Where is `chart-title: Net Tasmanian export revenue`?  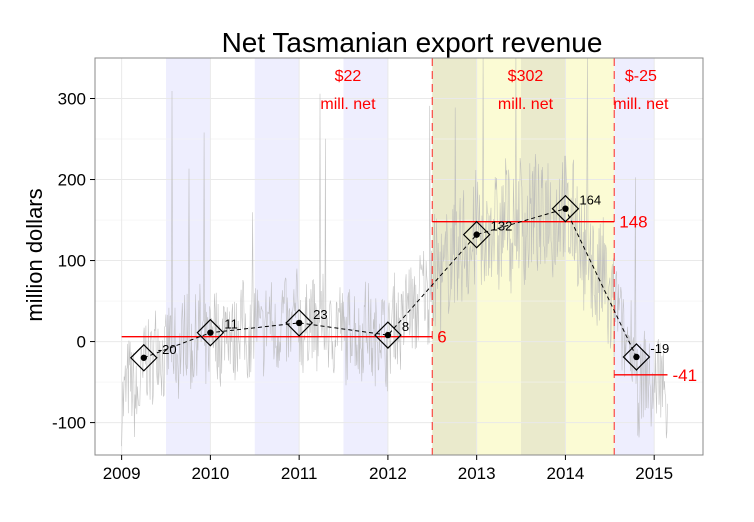
chart-title: Net Tasmanian export revenue is located at coordinates (412, 42).